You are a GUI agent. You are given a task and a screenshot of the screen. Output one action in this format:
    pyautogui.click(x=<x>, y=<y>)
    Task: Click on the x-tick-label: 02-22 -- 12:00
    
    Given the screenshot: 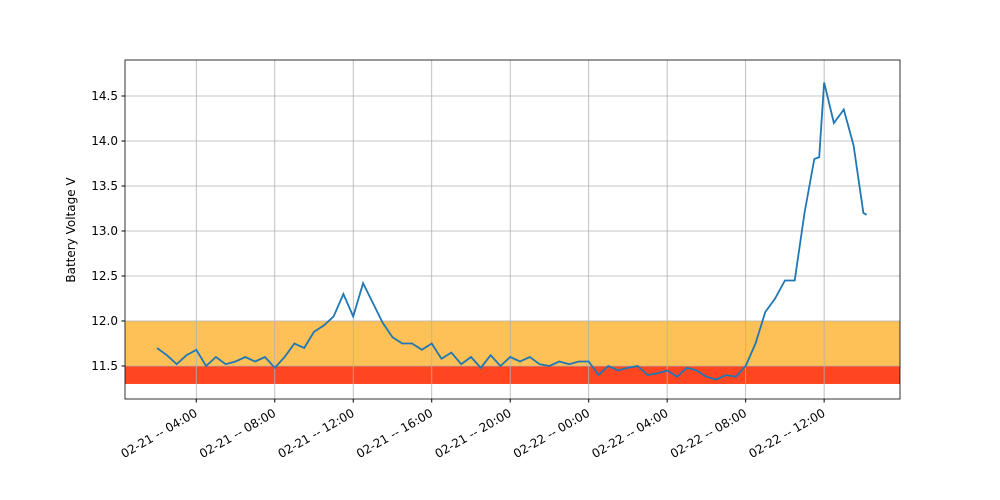 What is the action you would take?
    pyautogui.click(x=786, y=433)
    